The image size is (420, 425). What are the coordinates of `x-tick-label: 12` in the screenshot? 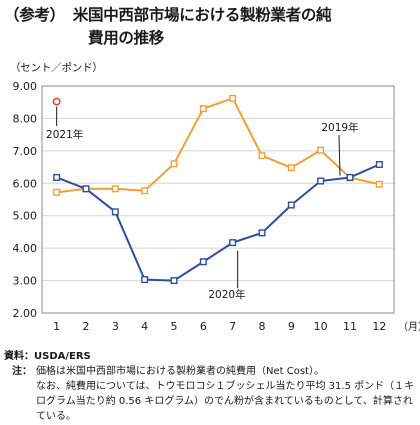 It's located at (379, 326).